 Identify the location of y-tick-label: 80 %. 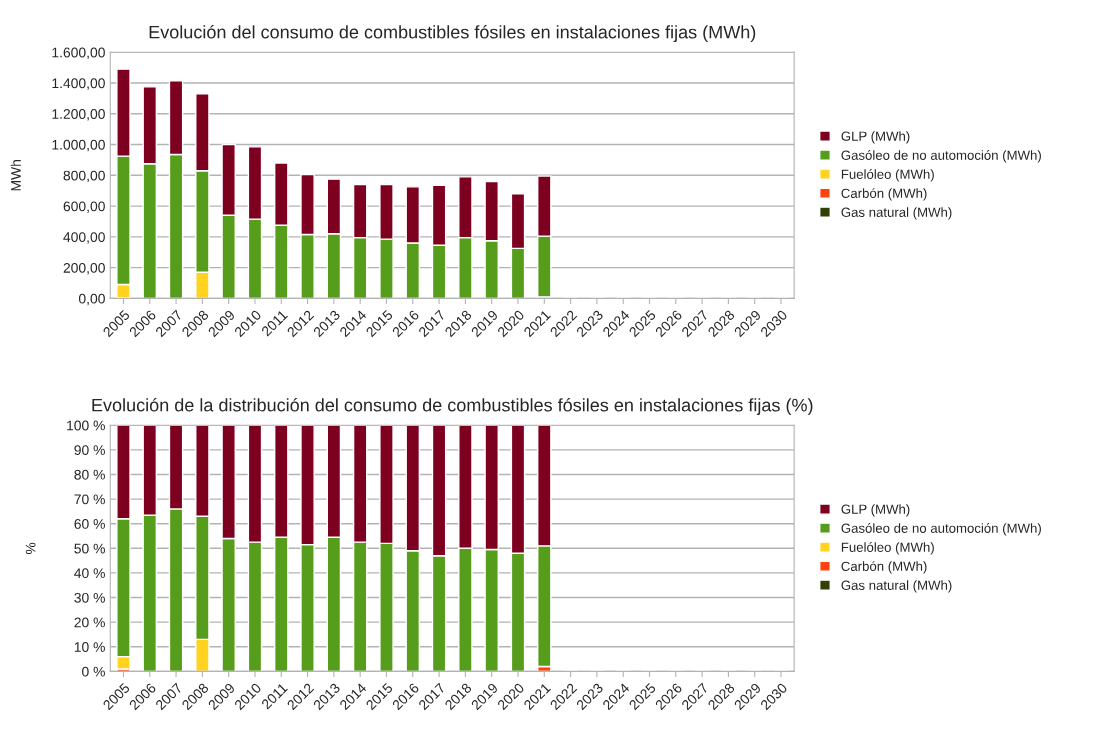
(89, 474).